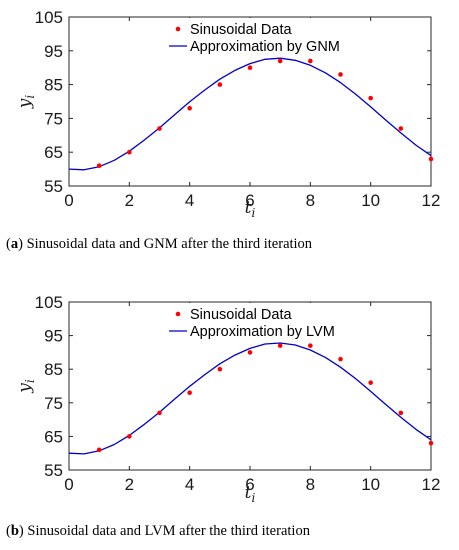  I want to click on caption-a-label: (a), so click(14, 244).